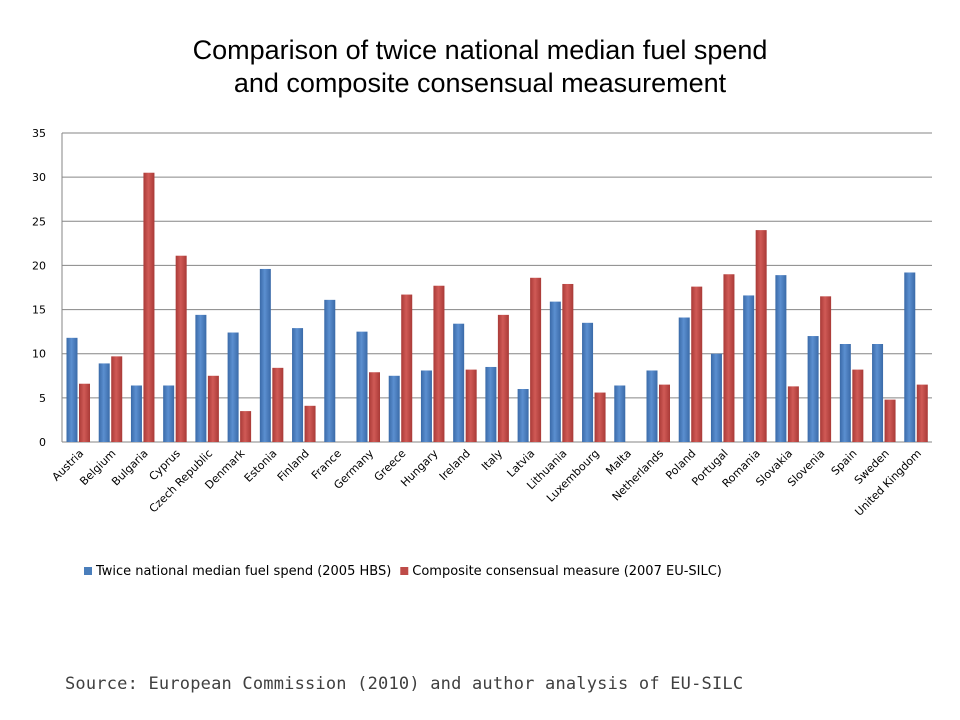  Describe the element at coordinates (246, 426) in the screenshot. I see `bar-red-denmark` at that location.